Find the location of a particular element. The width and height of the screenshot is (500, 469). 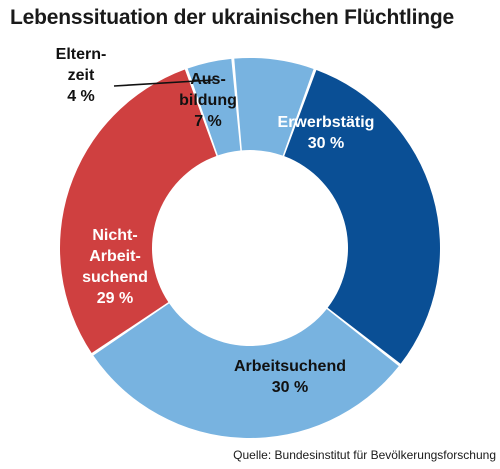

slice-name-label: Aus- is located at coordinates (208, 79).